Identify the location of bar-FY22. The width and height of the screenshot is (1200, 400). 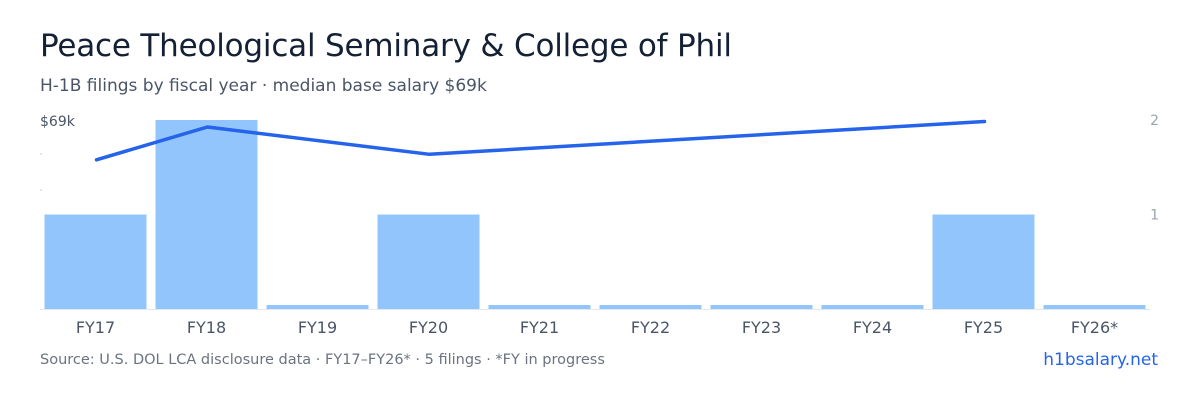
(650, 307).